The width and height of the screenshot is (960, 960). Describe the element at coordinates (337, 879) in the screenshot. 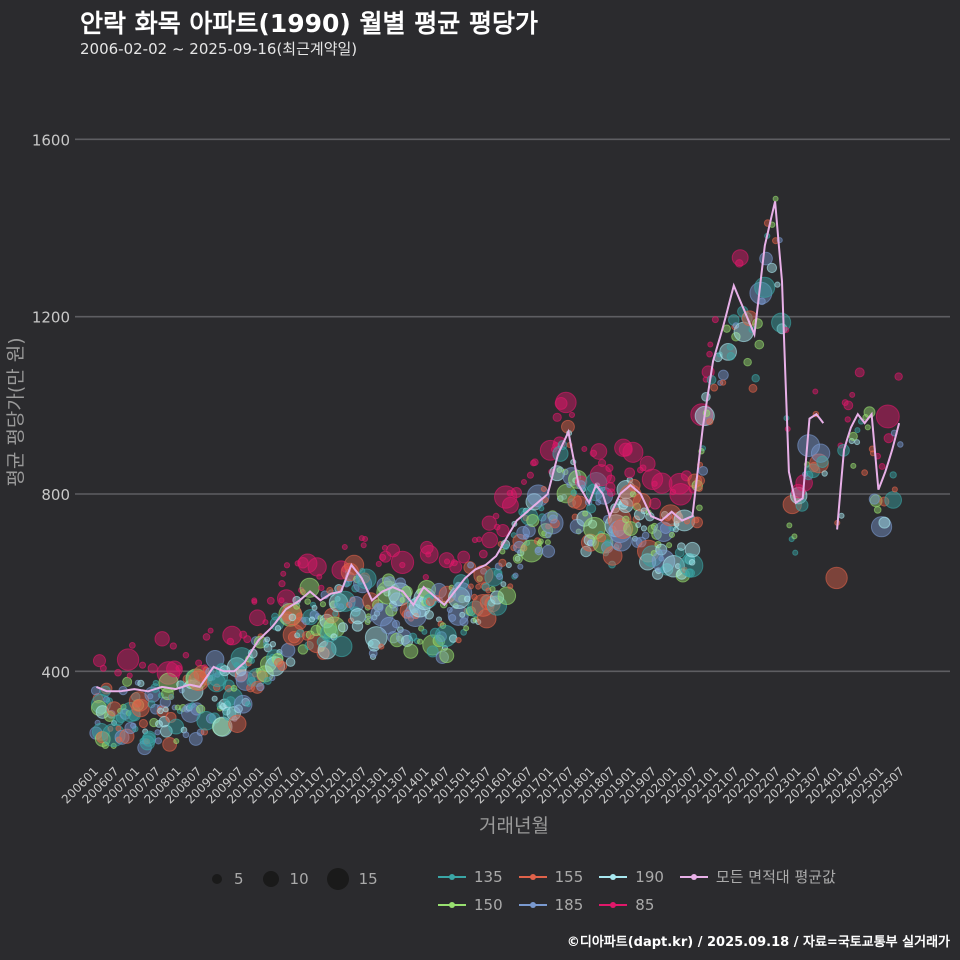

I see `size-legend-swatch` at that location.